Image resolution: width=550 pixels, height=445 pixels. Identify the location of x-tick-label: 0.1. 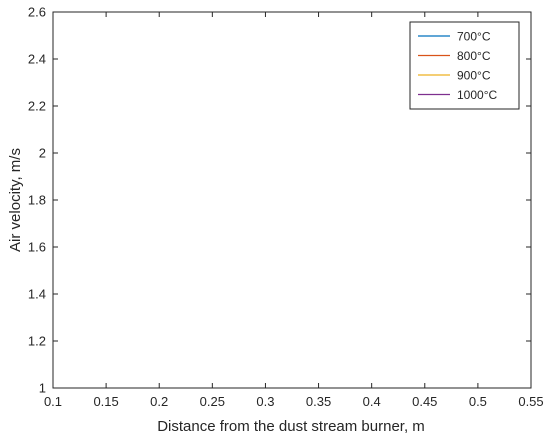
(53, 401).